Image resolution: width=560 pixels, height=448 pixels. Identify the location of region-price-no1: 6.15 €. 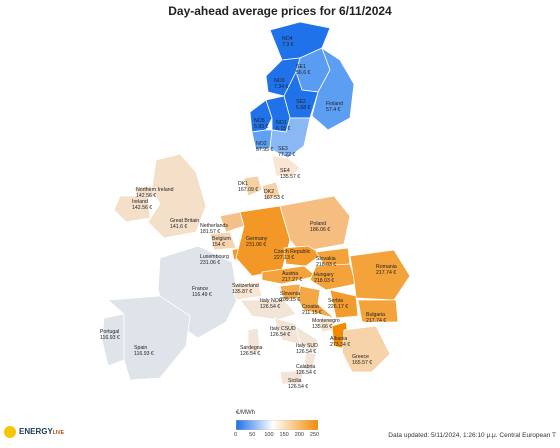
(283, 129).